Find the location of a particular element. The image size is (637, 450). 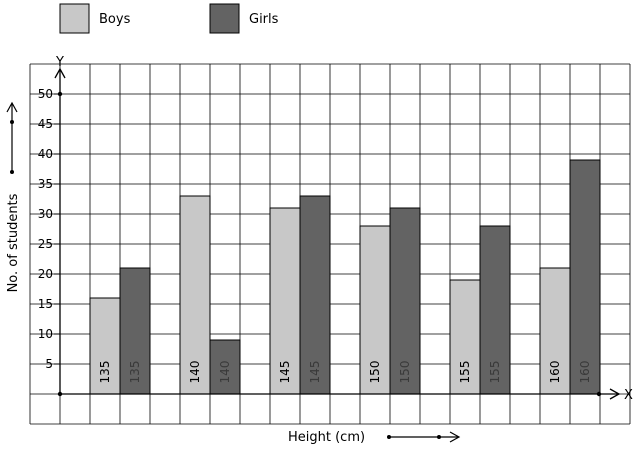

y-tick-label-35: 35 is located at coordinates (45, 184).